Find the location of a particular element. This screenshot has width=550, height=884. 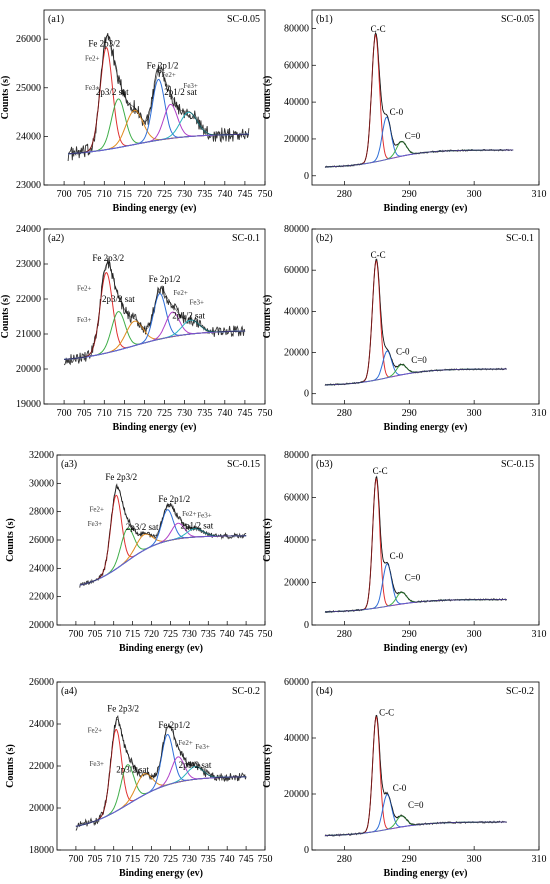

x-tick-label: 720 is located at coordinates (144, 413).